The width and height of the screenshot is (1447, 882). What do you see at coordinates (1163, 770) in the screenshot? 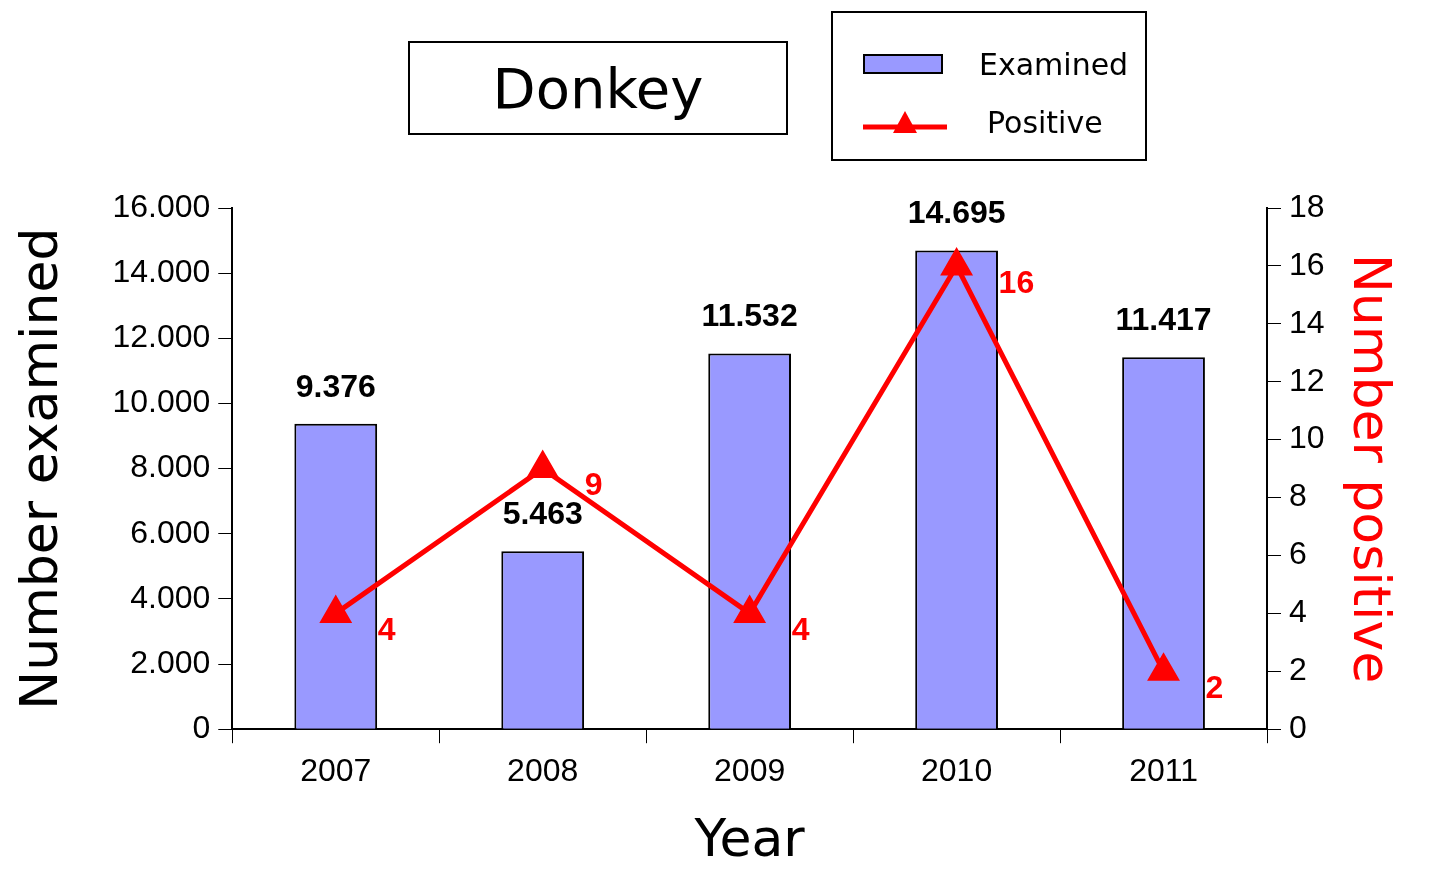
I see `x-tick-label: 2011` at bounding box center [1163, 770].